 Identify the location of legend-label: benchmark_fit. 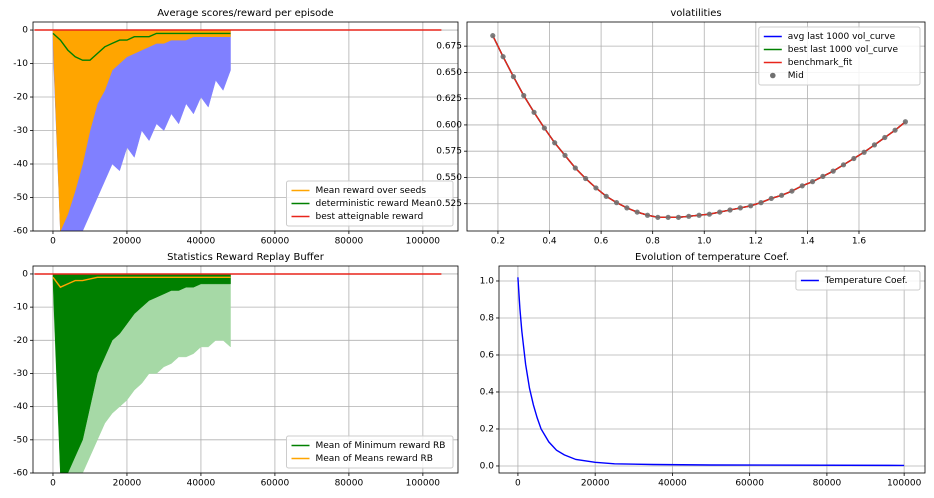
(820, 63).